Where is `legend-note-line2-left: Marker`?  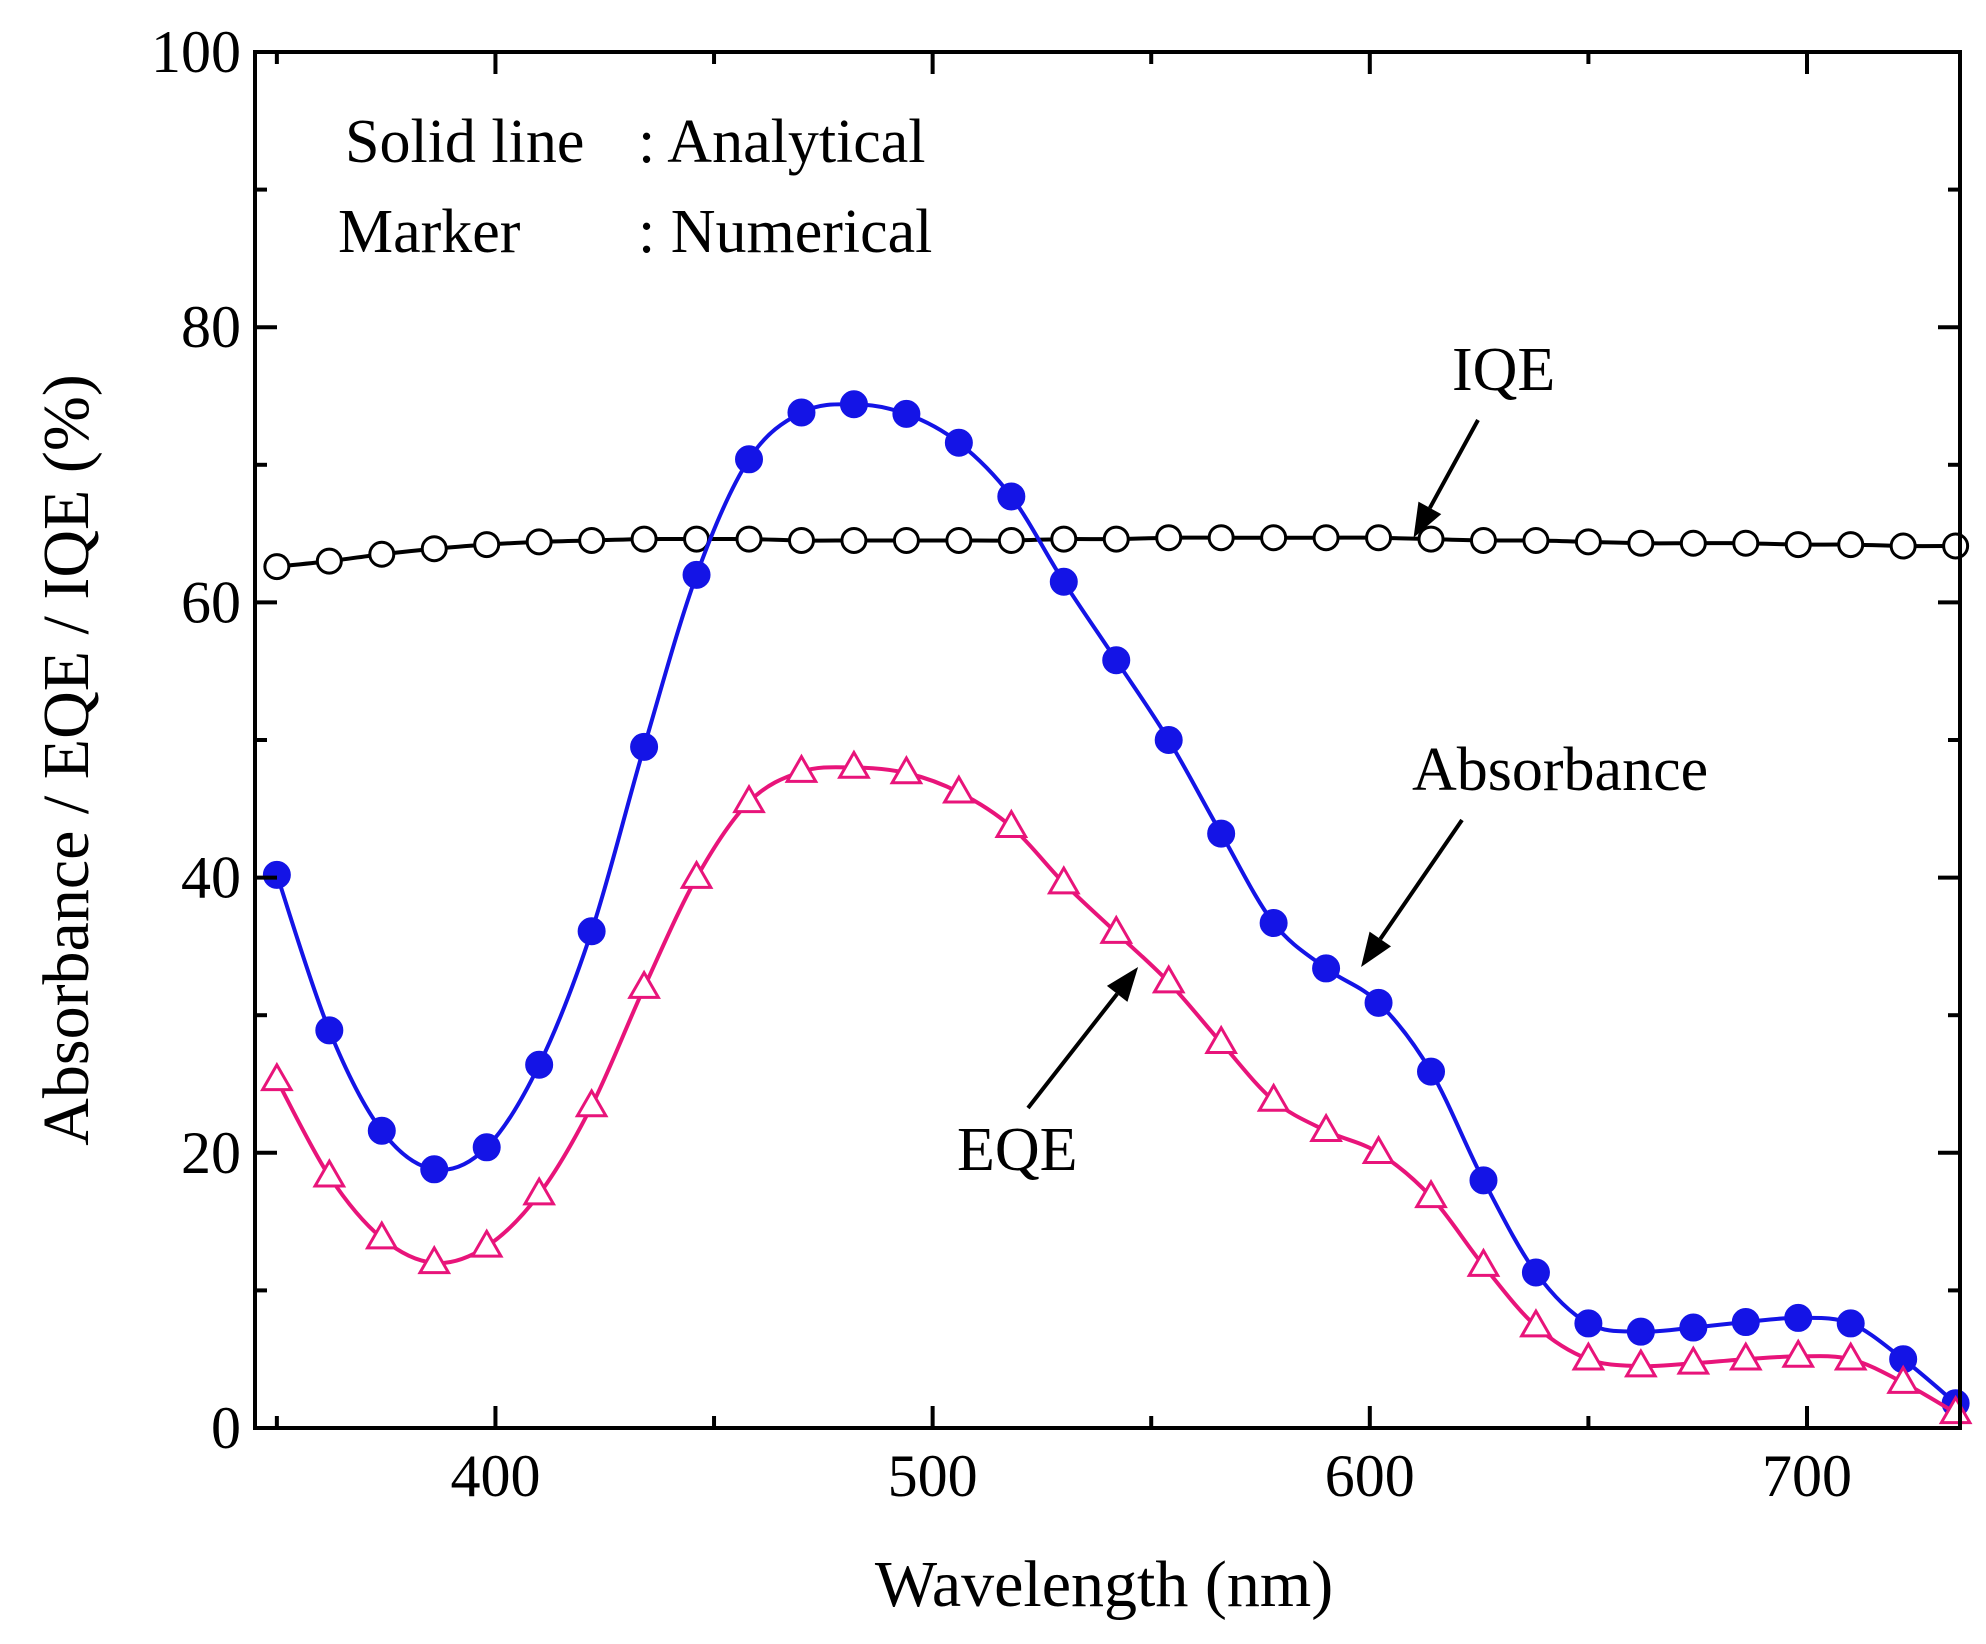 legend-note-line2-left: Marker is located at coordinates (429, 232).